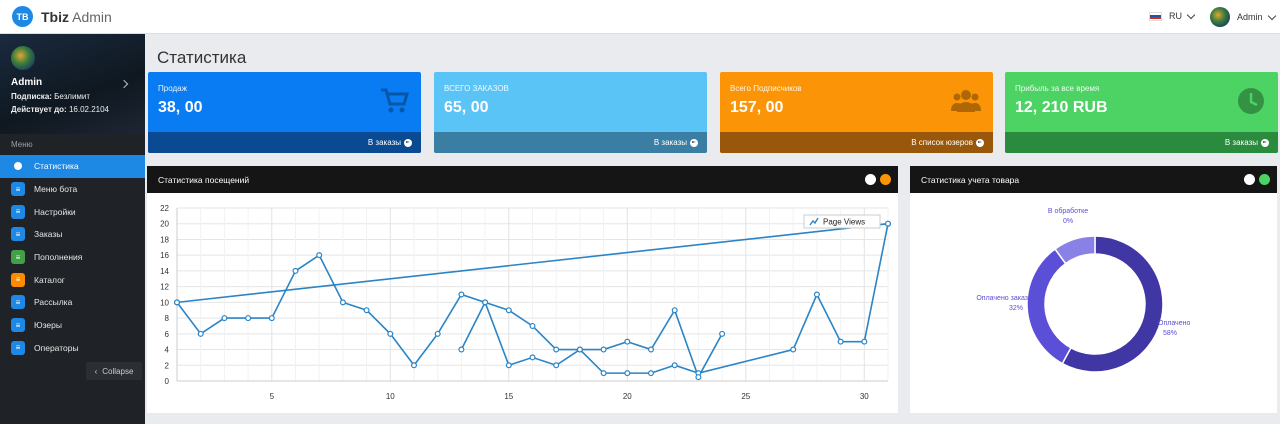  What do you see at coordinates (18, 234) in the screenshot?
I see `orders-icon: ≡` at bounding box center [18, 234].